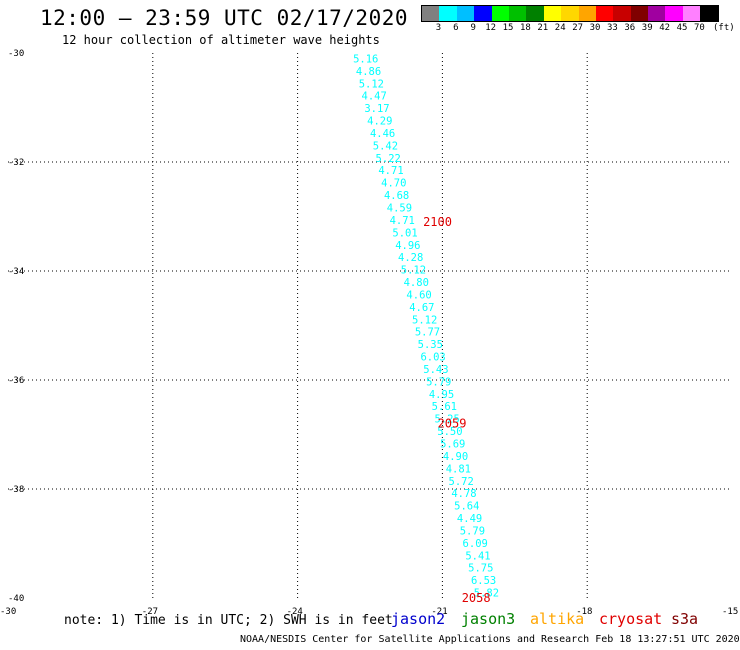 The image size is (740, 650). I want to click on swh-value-label: 4.81, so click(458, 469).